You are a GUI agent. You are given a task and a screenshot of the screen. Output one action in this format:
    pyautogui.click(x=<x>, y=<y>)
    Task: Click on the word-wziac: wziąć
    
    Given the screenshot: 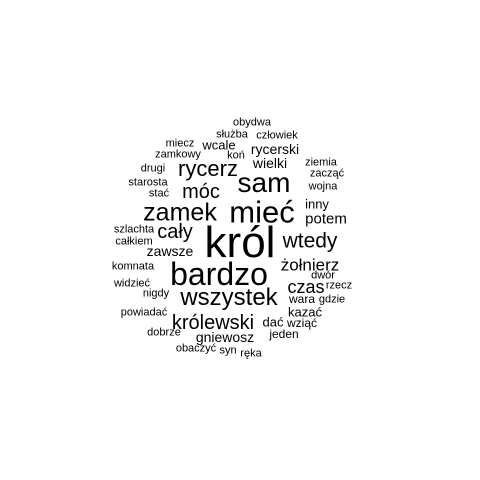 What is the action you would take?
    pyautogui.click(x=302, y=323)
    